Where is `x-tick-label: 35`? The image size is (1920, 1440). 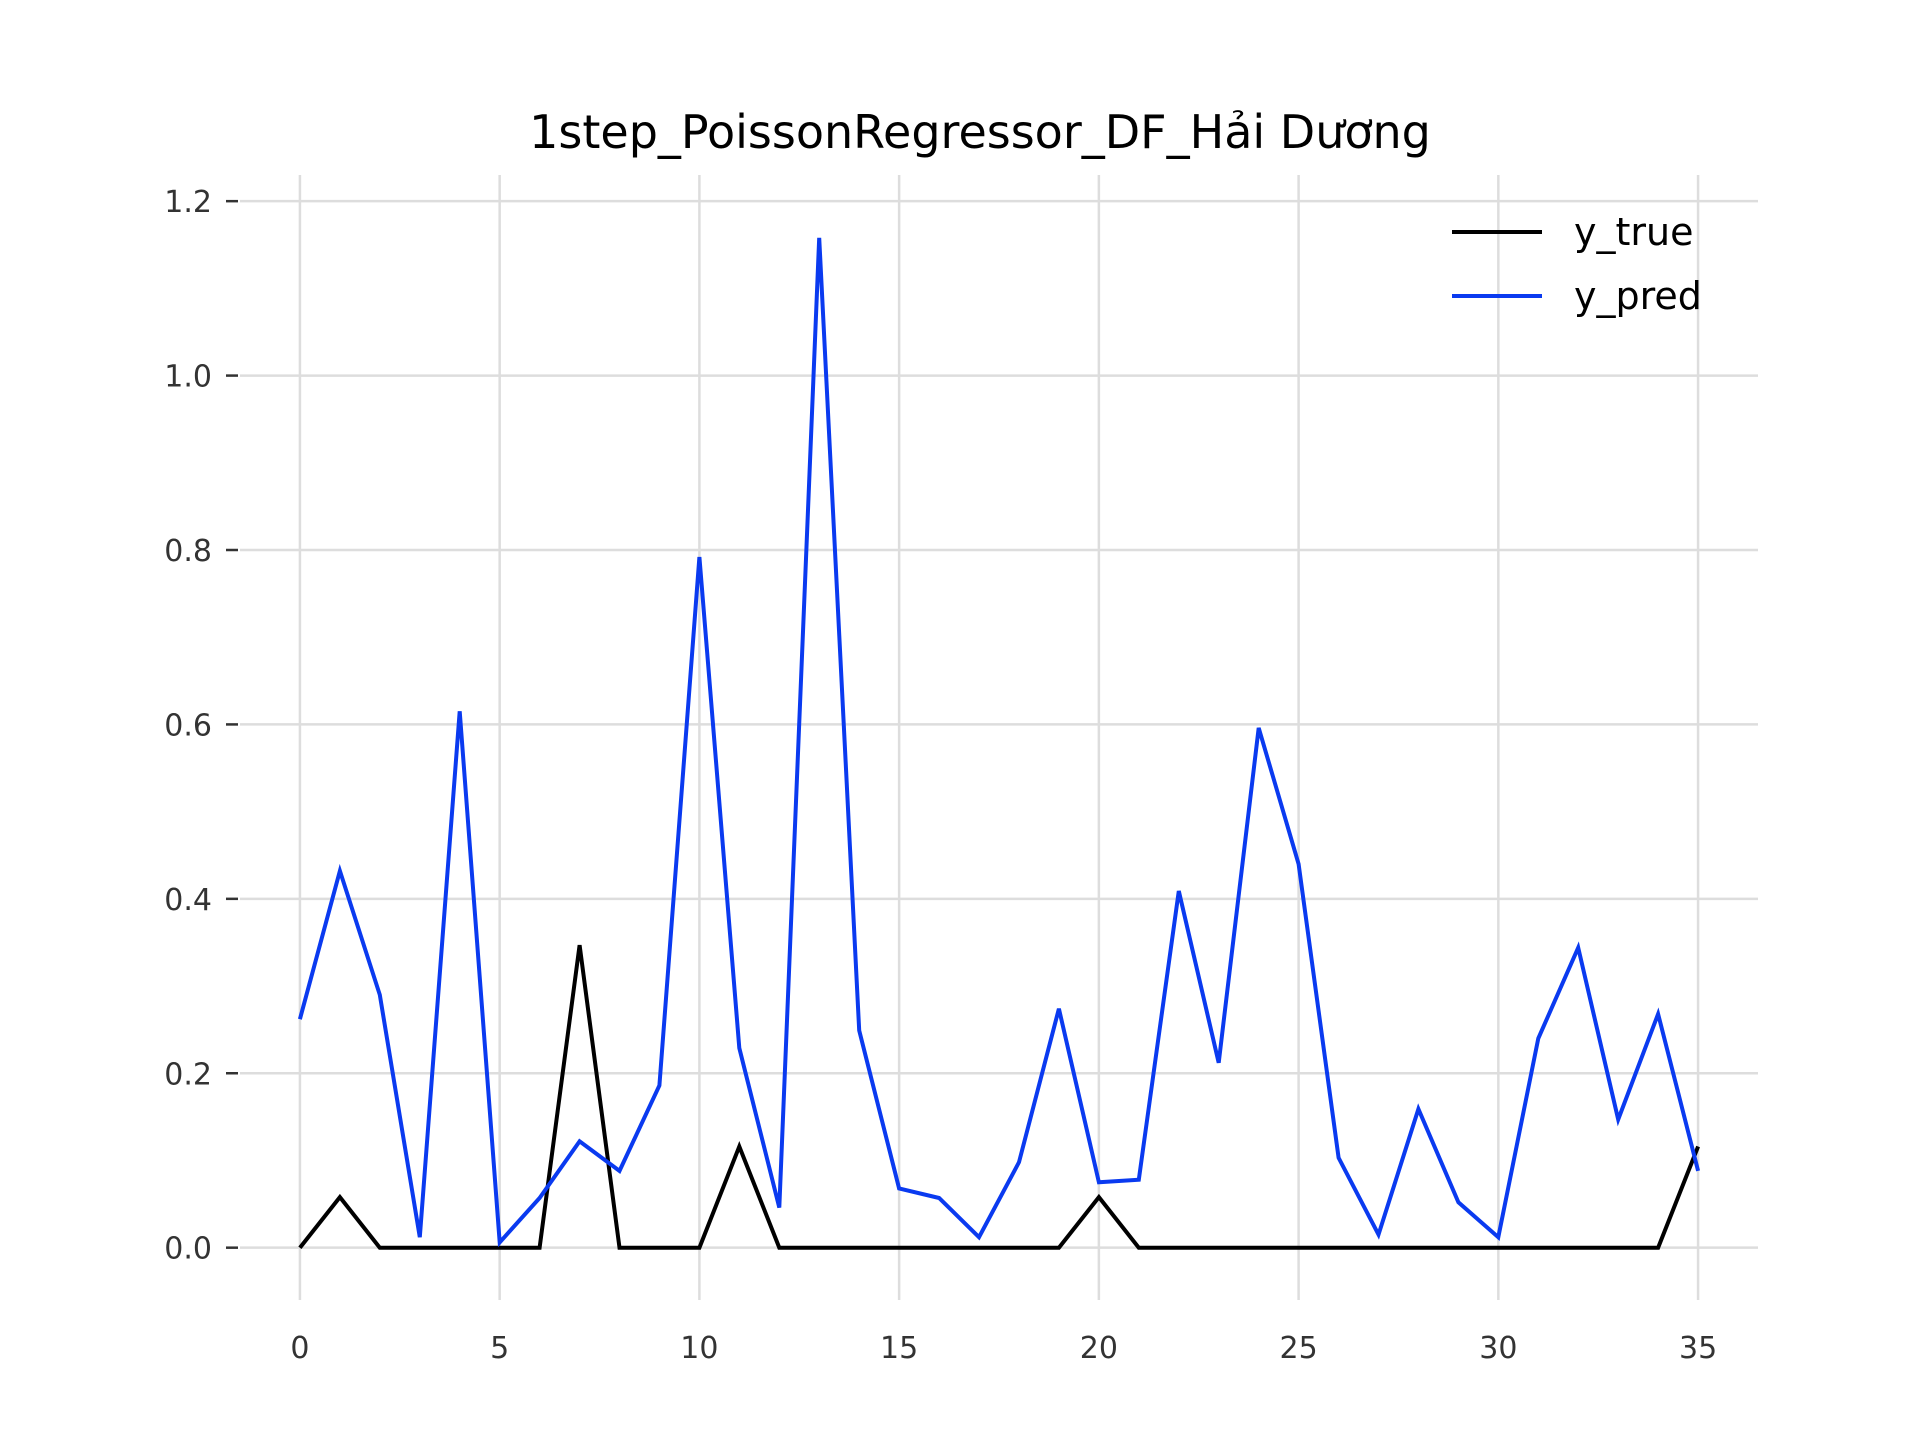 x-tick-label: 35 is located at coordinates (1698, 1348).